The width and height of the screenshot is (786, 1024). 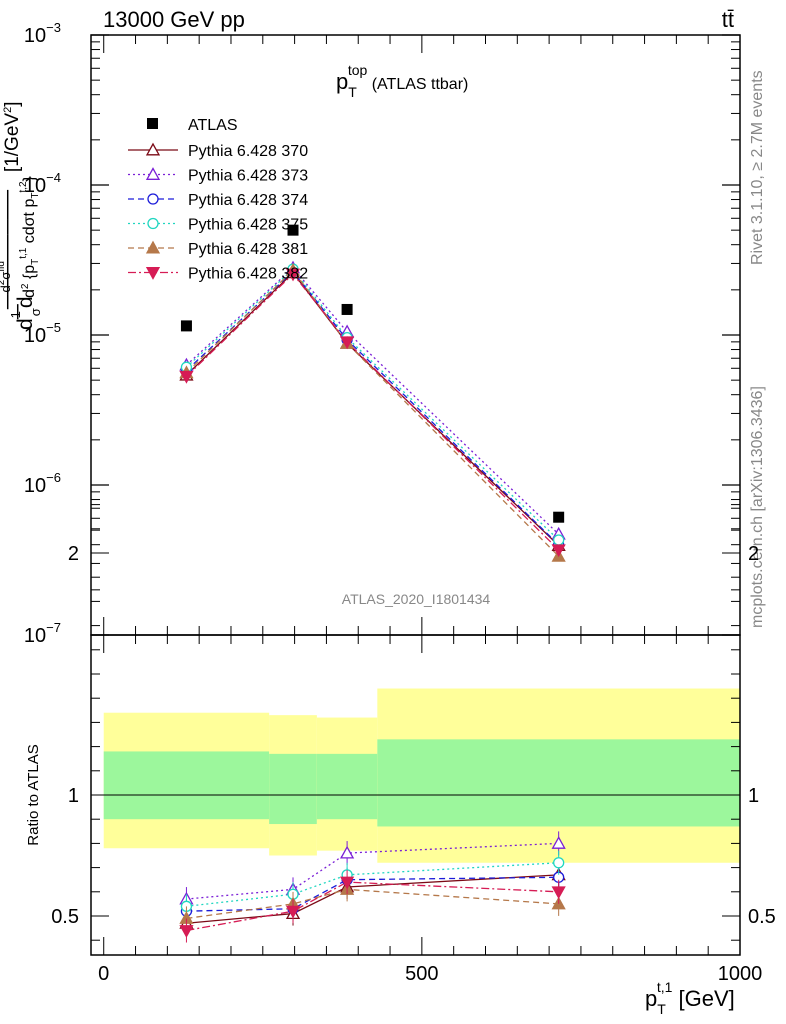 I want to click on legend-label-5: Pythia 6.428 381, so click(x=248, y=249).